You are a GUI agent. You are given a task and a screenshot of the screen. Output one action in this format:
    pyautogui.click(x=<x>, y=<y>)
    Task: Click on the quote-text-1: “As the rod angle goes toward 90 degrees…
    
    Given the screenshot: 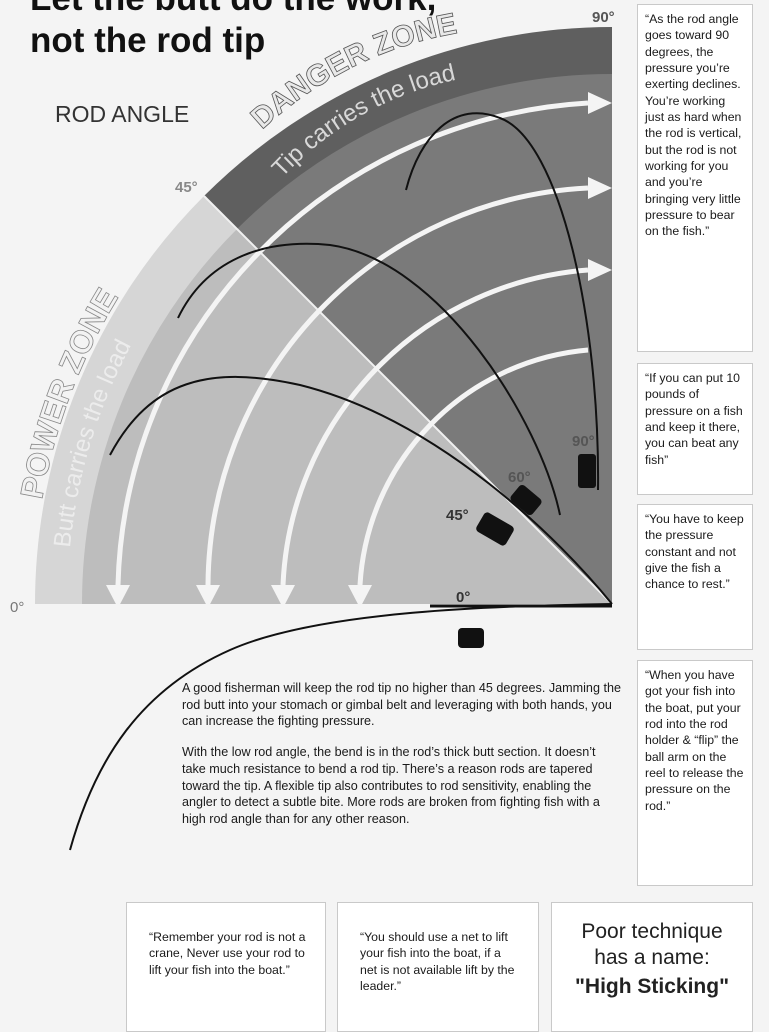 What is the action you would take?
    pyautogui.click(x=693, y=125)
    